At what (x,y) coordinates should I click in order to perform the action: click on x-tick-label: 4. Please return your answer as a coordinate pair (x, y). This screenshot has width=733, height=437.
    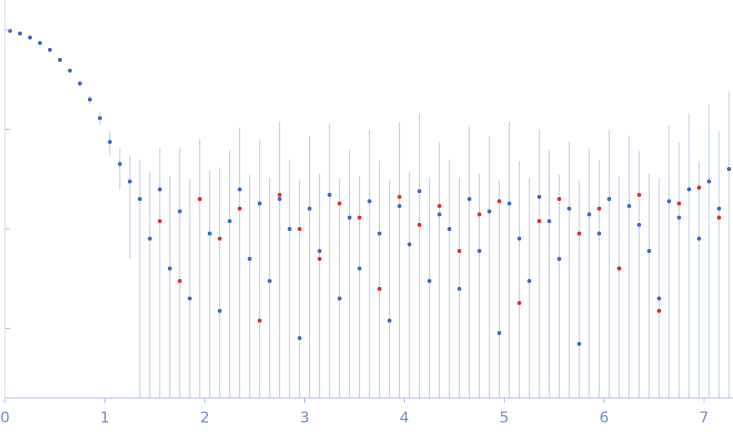
    Looking at the image, I should click on (405, 418).